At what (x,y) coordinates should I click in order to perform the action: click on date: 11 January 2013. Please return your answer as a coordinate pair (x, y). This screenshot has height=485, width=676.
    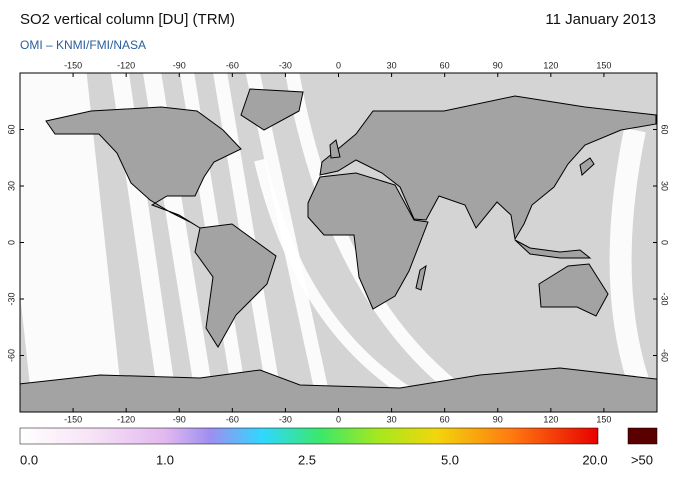
    Looking at the image, I should click on (600, 19).